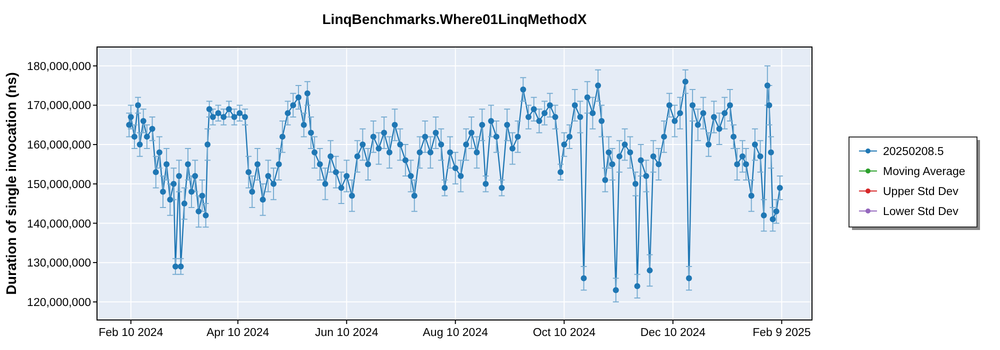  What do you see at coordinates (59, 302) in the screenshot?
I see `y-tick-label: 120,000,000` at bounding box center [59, 302].